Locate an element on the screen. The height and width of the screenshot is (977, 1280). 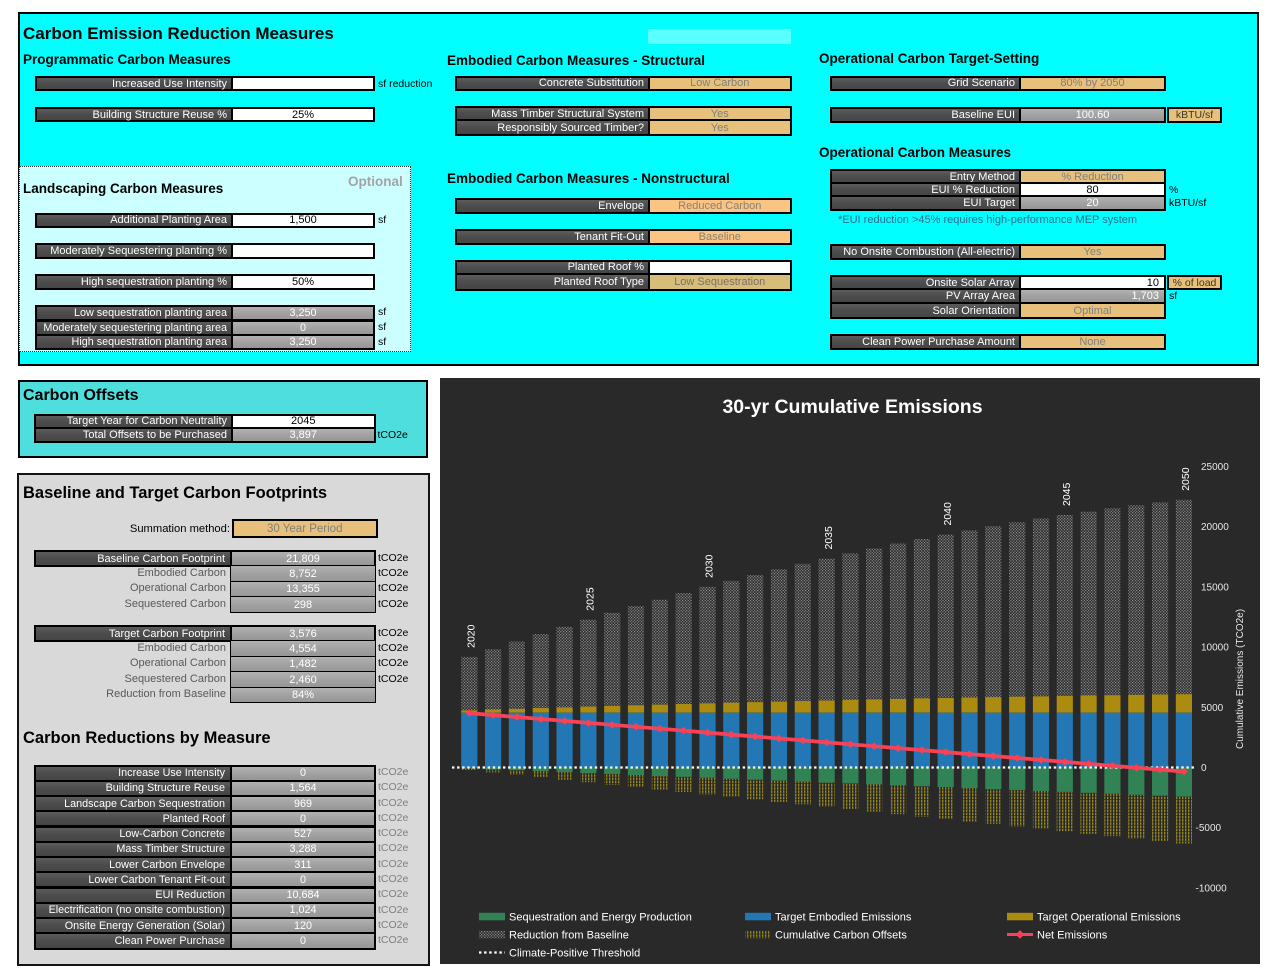
svg-text: Reduction from Baseline is located at coordinates (569, 936).